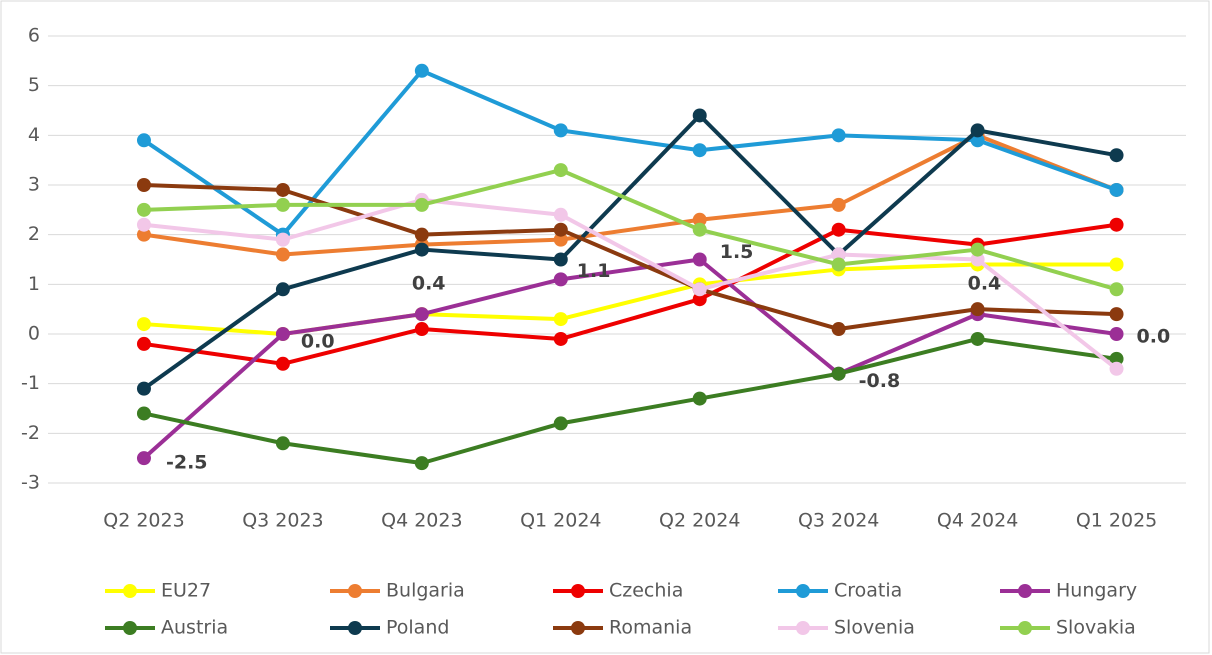 Image resolution: width=1212 pixels, height=655 pixels. What do you see at coordinates (34, 334) in the screenshot?
I see `y-tick-label: 0` at bounding box center [34, 334].